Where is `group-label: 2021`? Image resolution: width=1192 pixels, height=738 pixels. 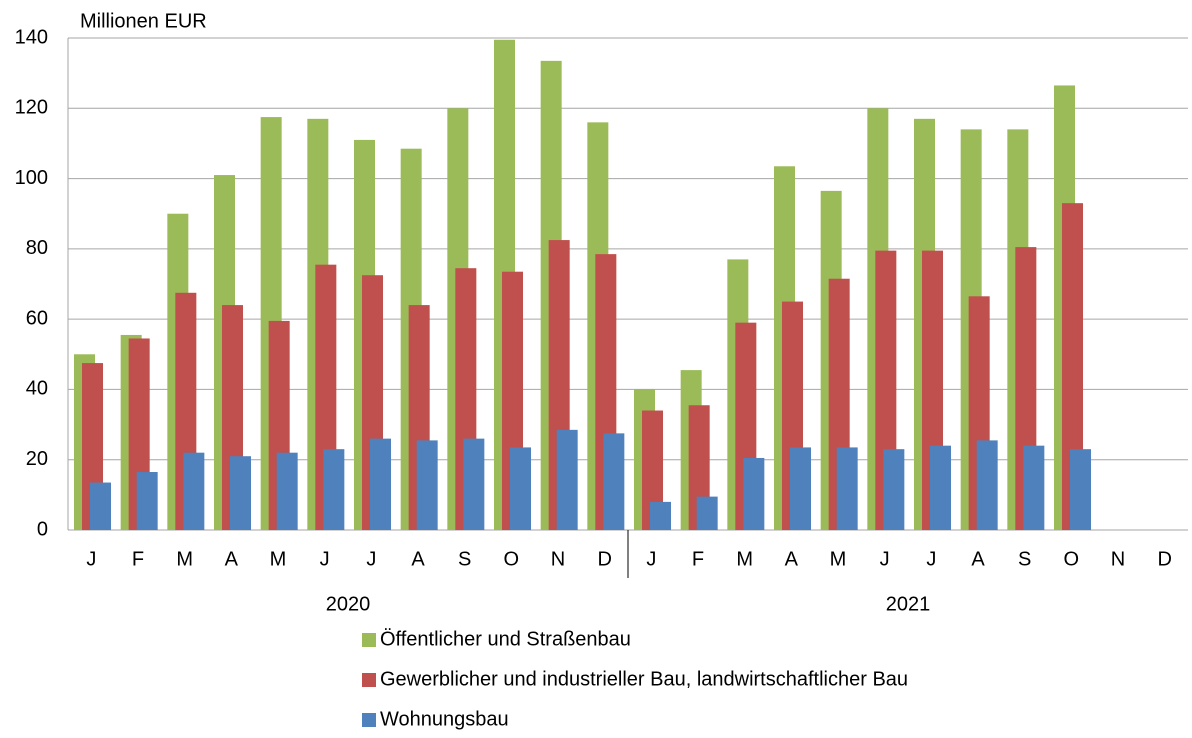
group-label: 2021 is located at coordinates (908, 604).